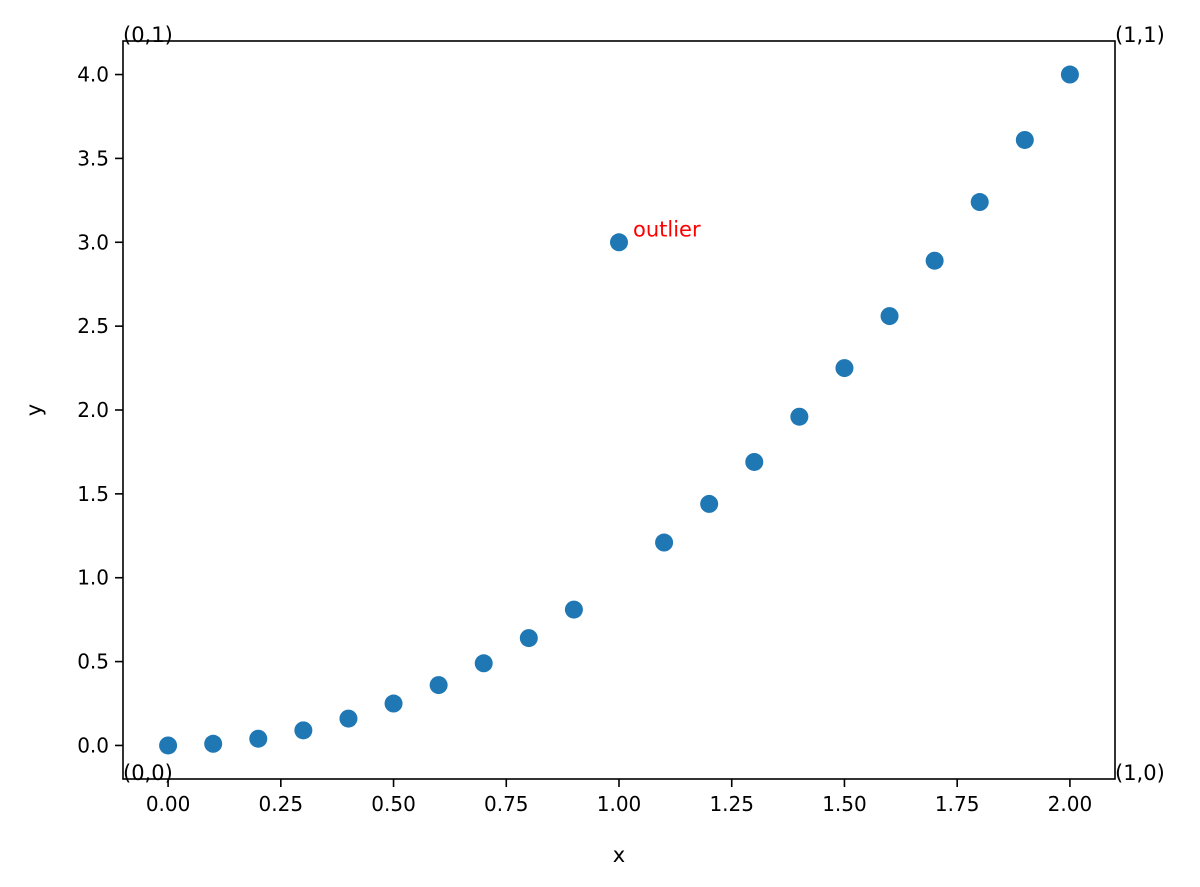  I want to click on corner-label-bottom-right: (1,0), so click(1140, 773).